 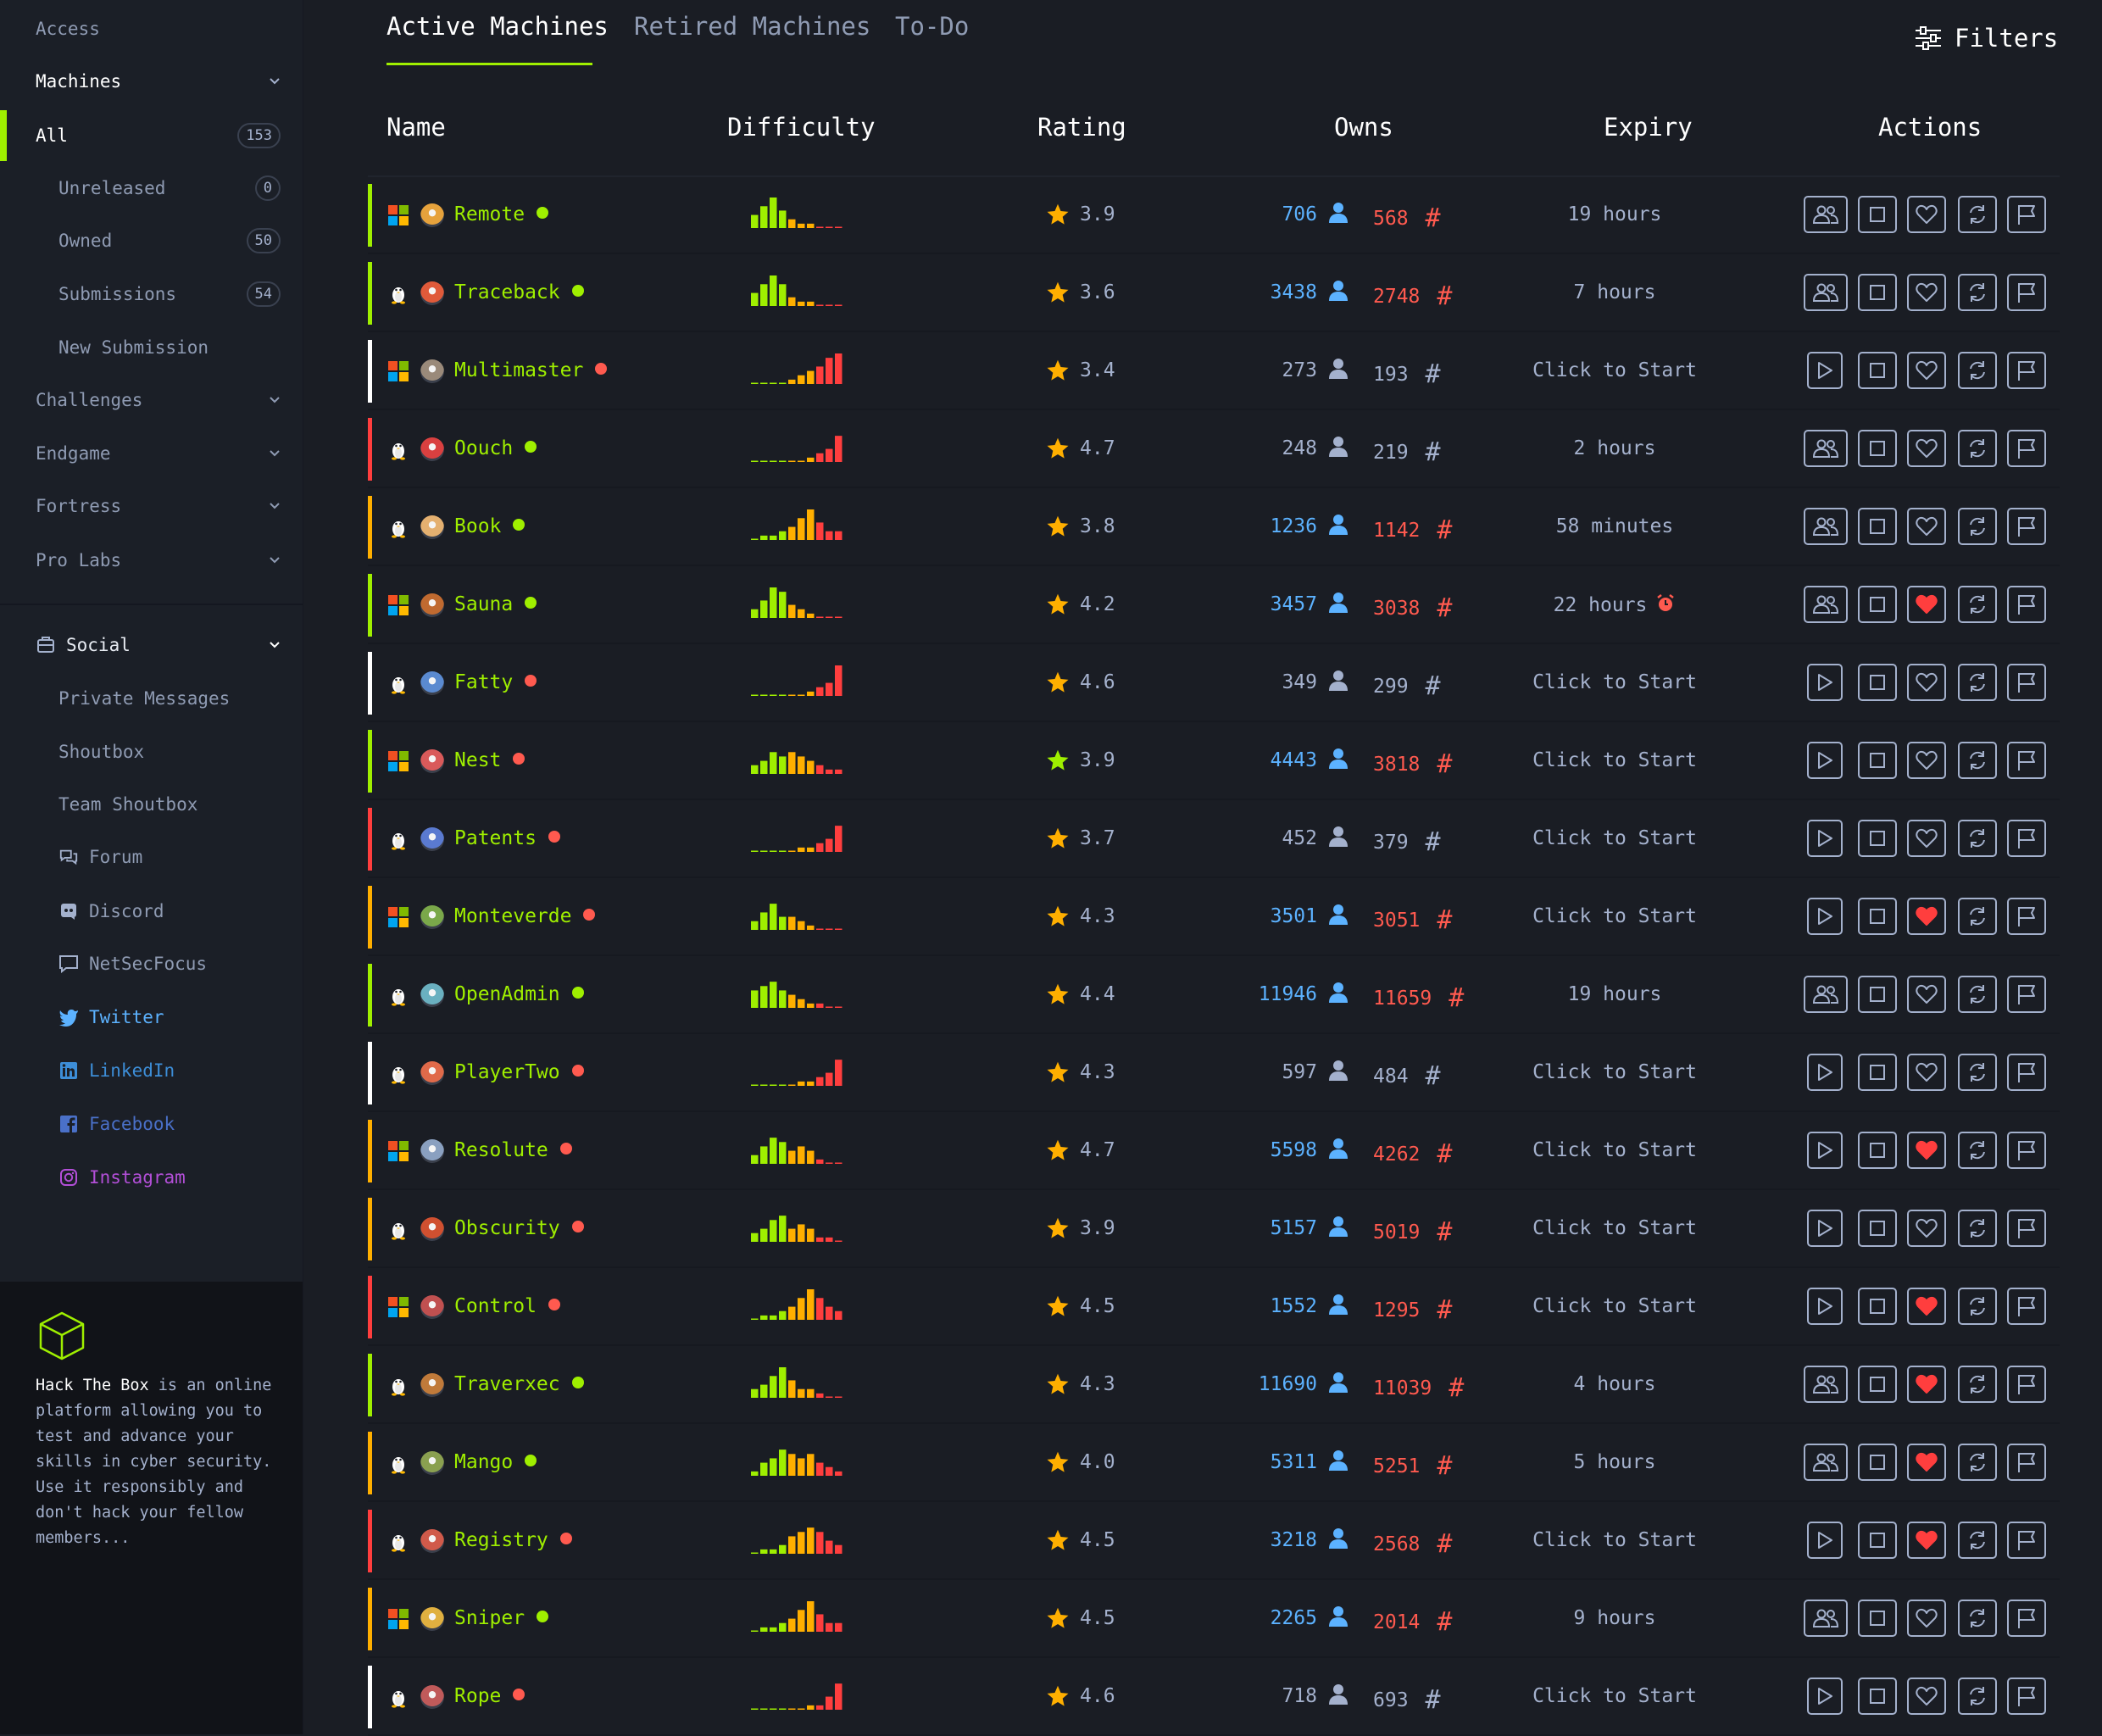 I want to click on table-row: Monteverde 4.3 3501 3051 # Click to Start, so click(x=1214, y=917).